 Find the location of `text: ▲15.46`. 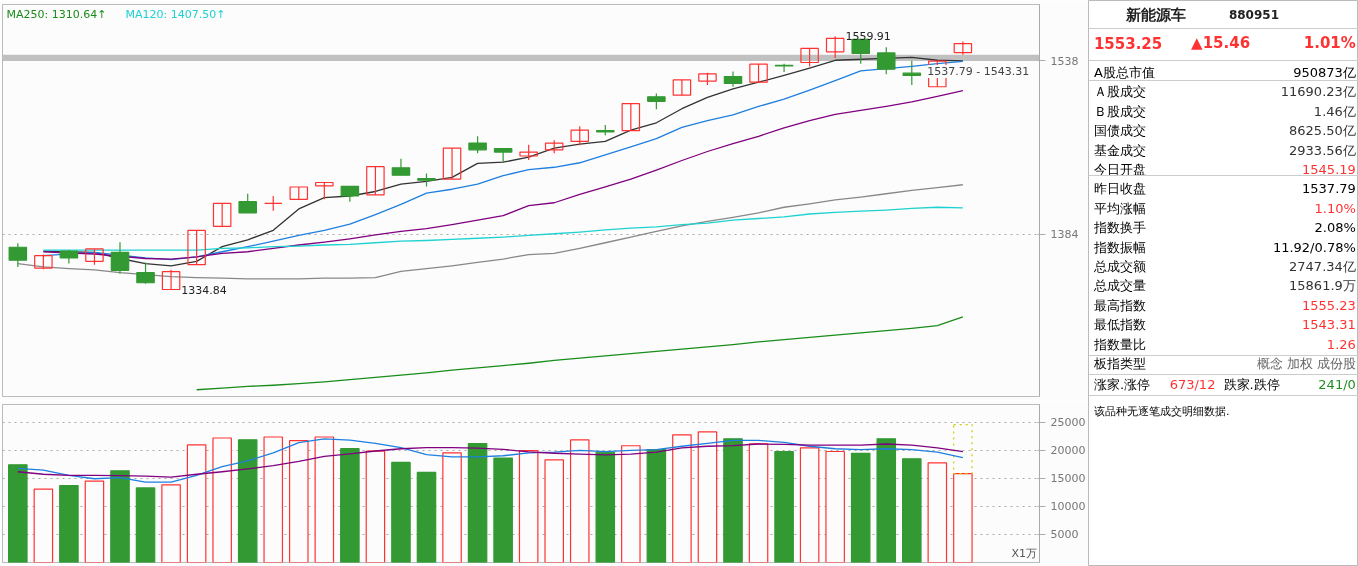

text: ▲15.46 is located at coordinates (1221, 42).